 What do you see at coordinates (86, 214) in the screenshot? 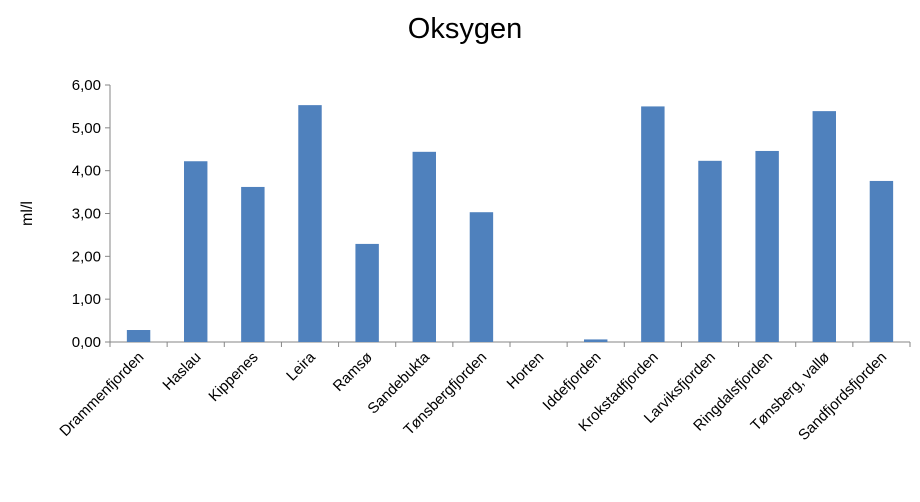
I see `y-tick-label: 3,00` at bounding box center [86, 214].